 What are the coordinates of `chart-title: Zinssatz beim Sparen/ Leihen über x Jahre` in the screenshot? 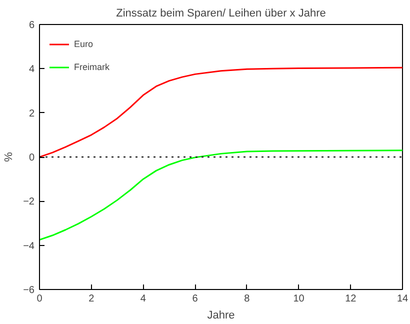 It's located at (221, 14).